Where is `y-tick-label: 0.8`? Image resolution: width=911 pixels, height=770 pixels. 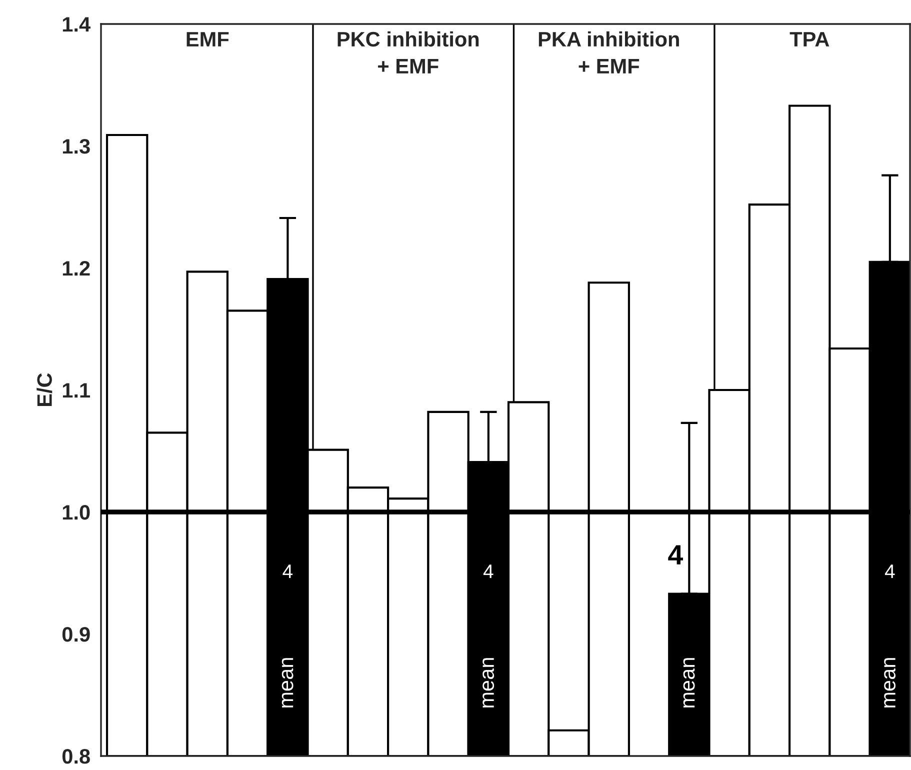 y-tick-label: 0.8 is located at coordinates (76, 756).